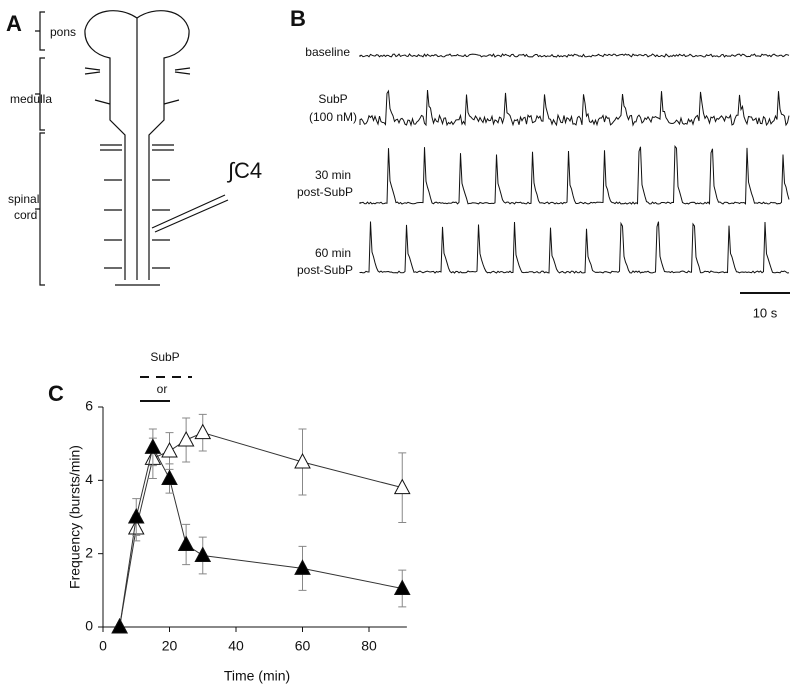 The width and height of the screenshot is (800, 697). What do you see at coordinates (89, 479) in the screenshot?
I see `y-tick-label: 4` at bounding box center [89, 479].